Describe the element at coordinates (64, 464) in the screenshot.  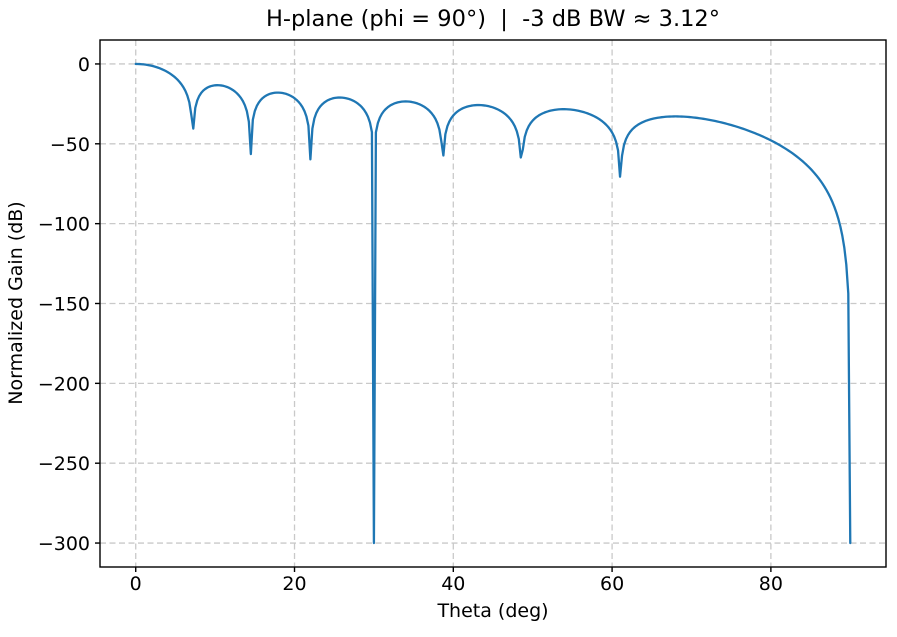
I see `y-tick-label--250: −250` at that location.